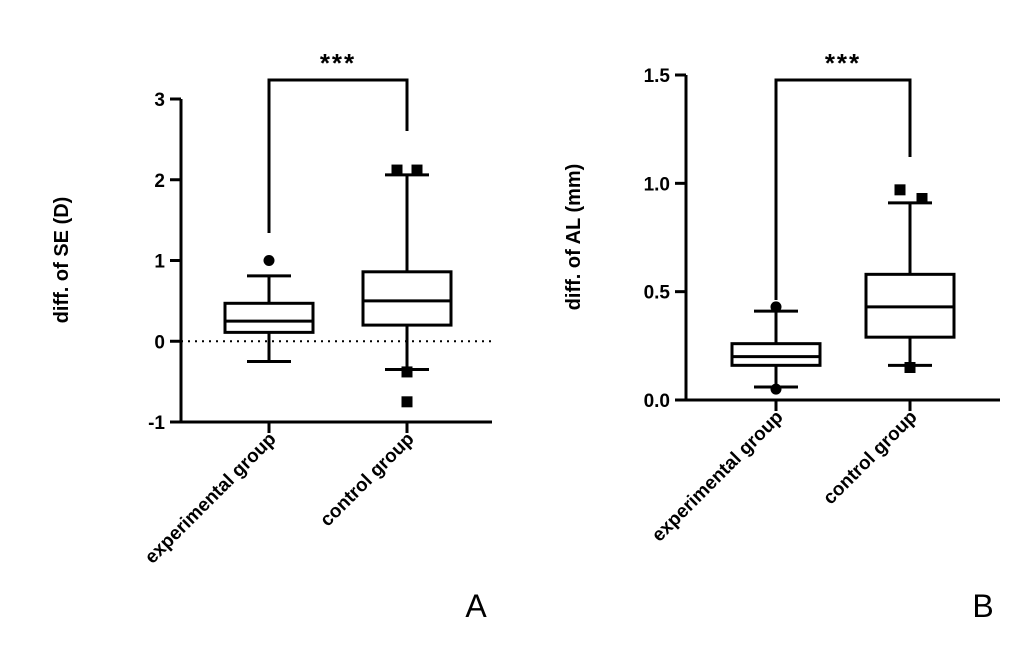 The width and height of the screenshot is (1034, 661). I want to click on y-tick-label: 2, so click(159, 181).